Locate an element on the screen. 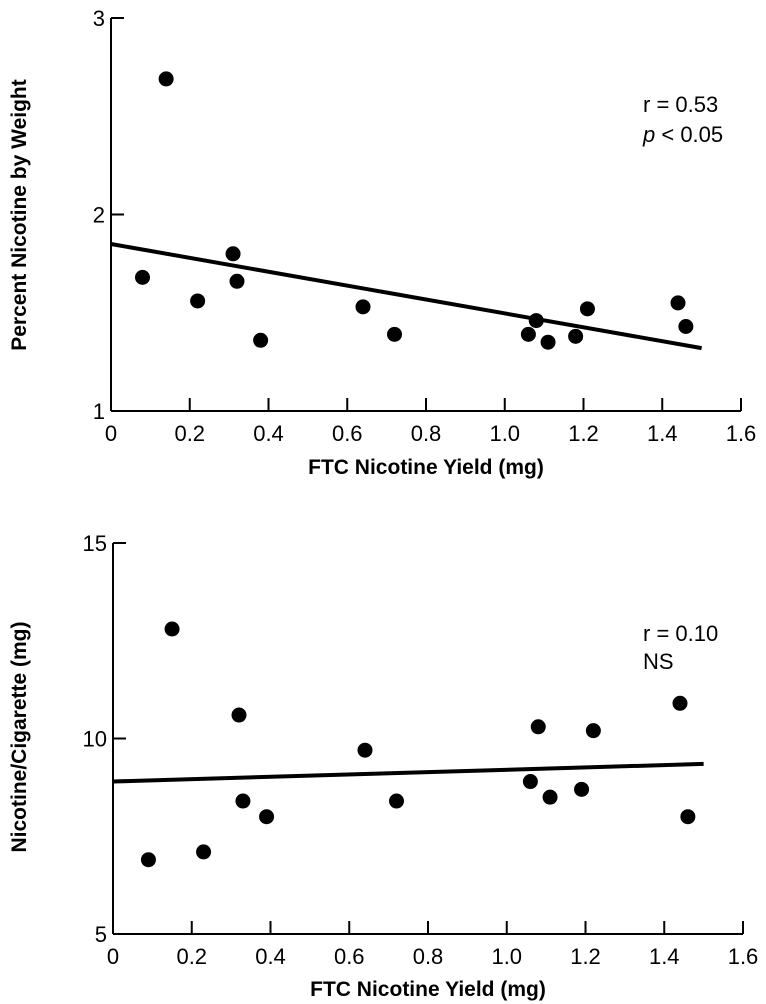  p-value: p < 0.05 is located at coordinates (682, 134).